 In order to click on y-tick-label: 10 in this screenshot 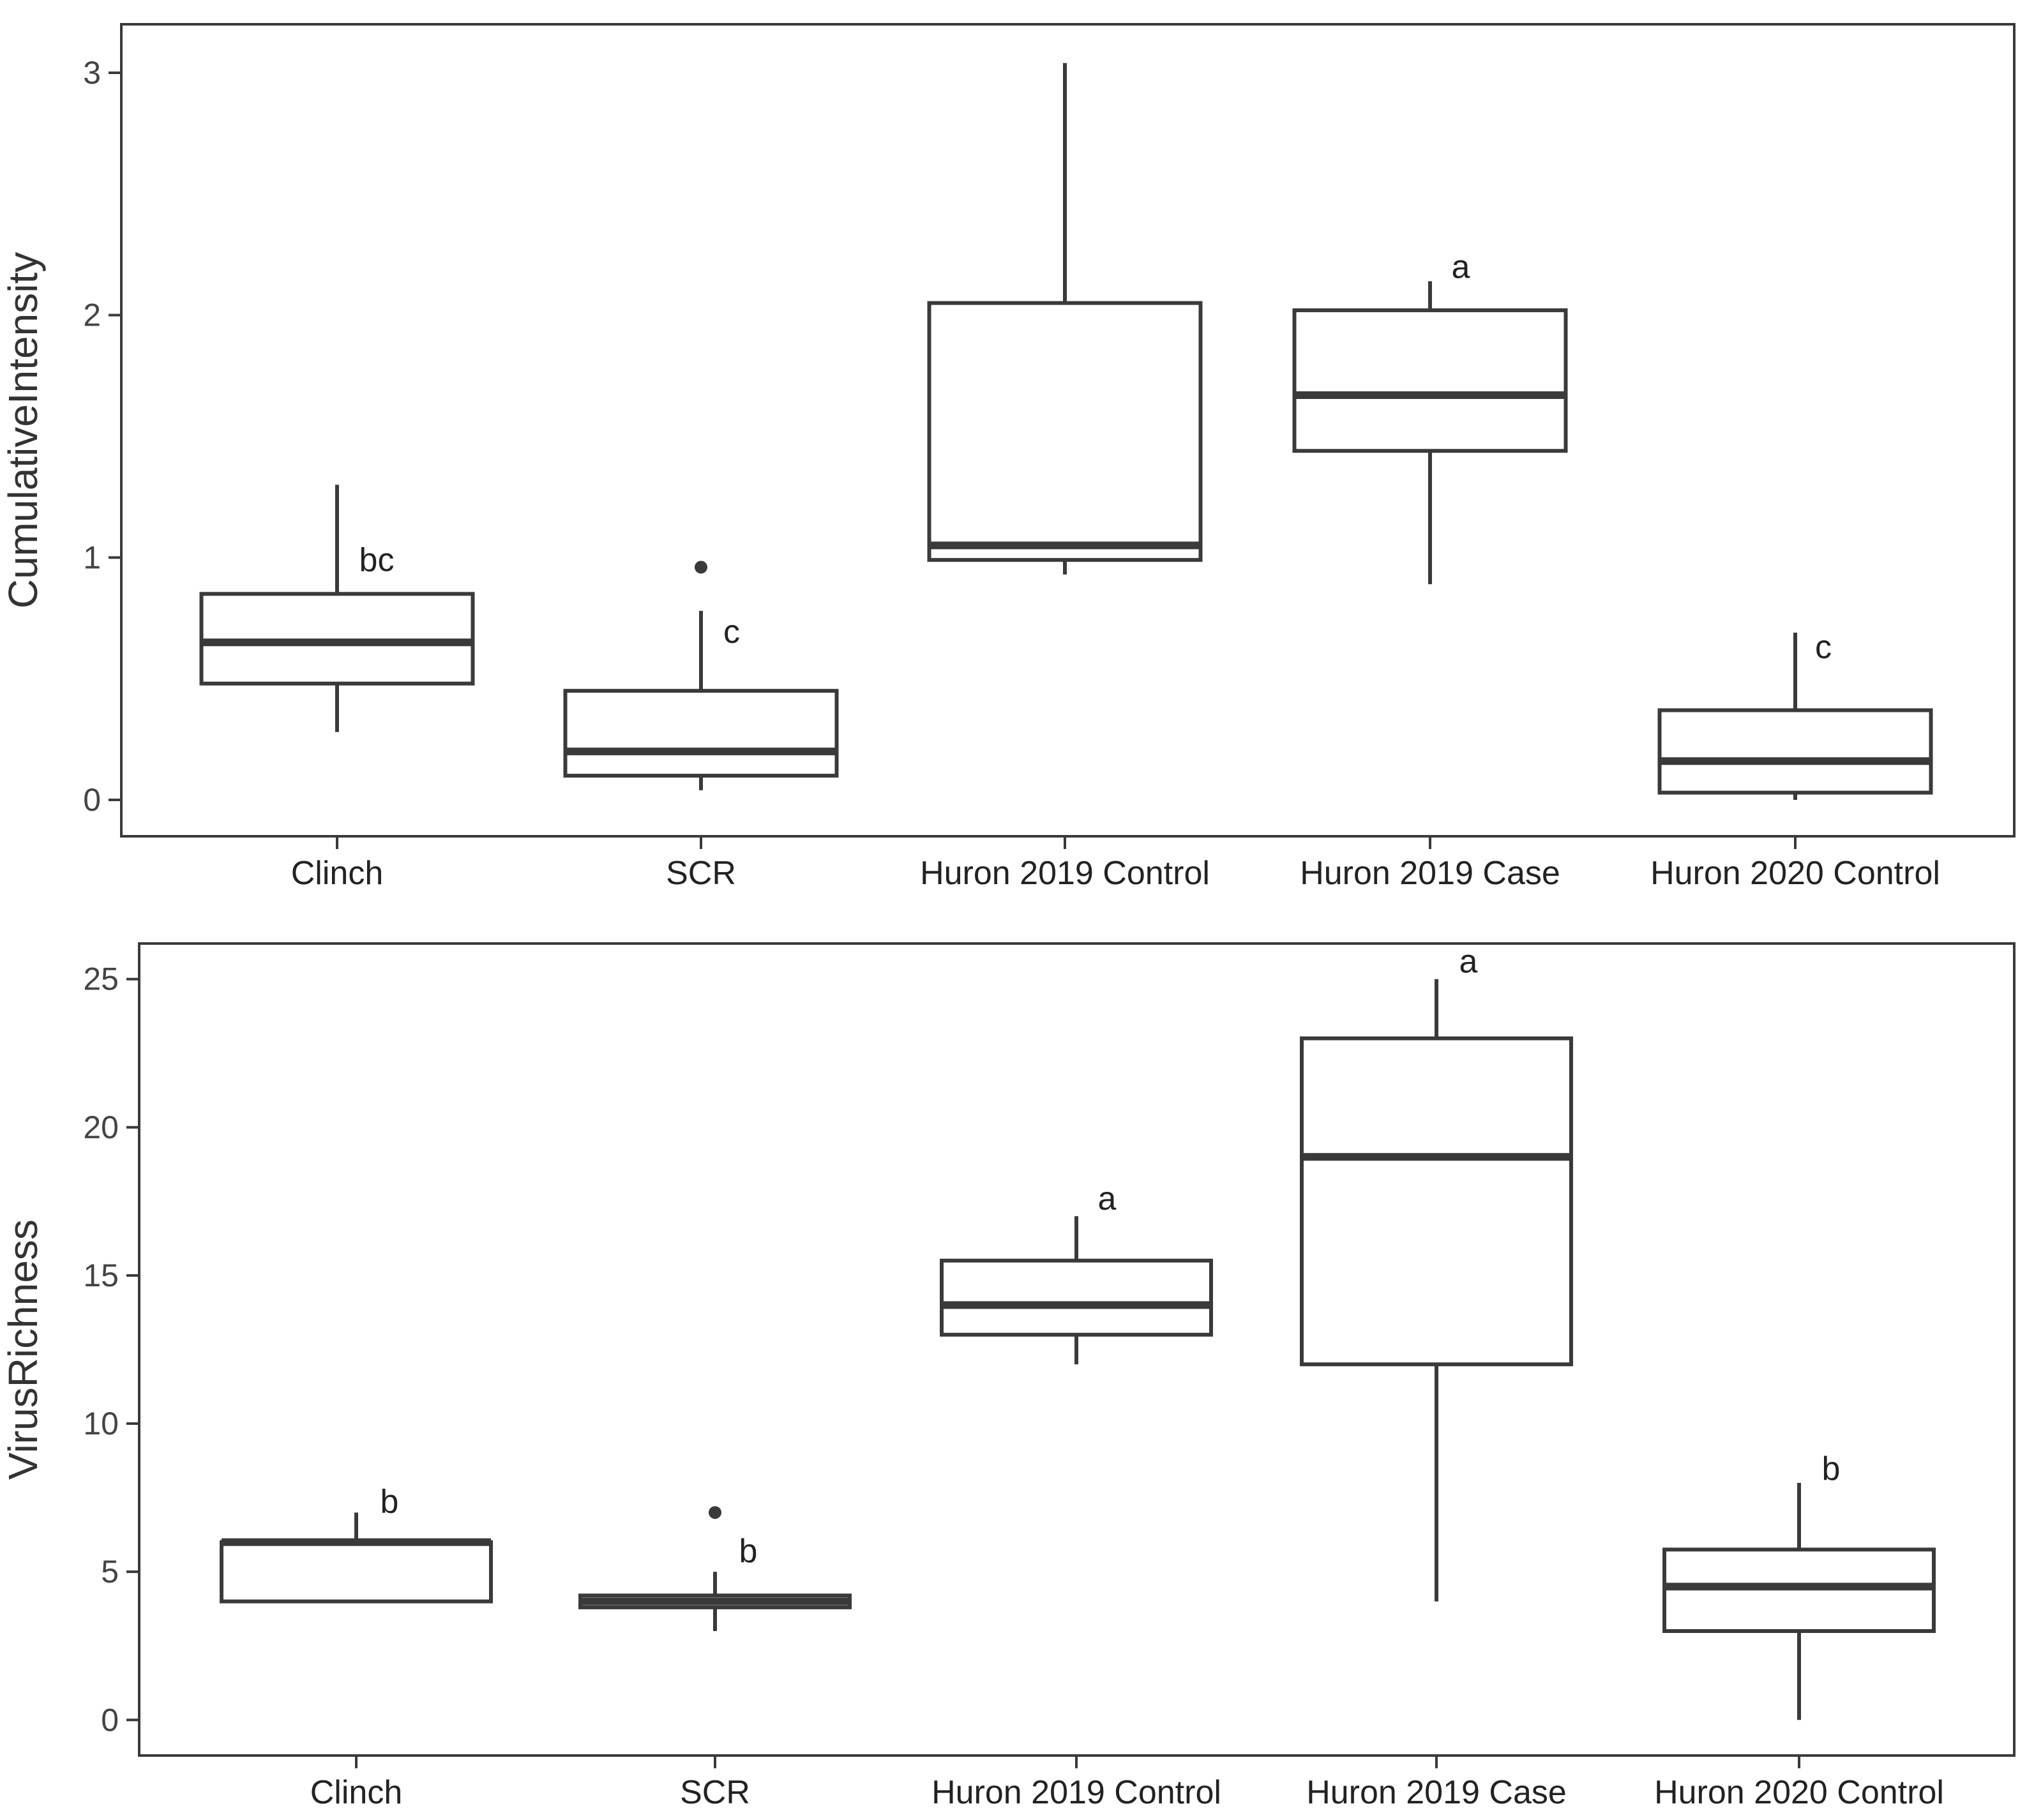, I will do `click(101, 1423)`.